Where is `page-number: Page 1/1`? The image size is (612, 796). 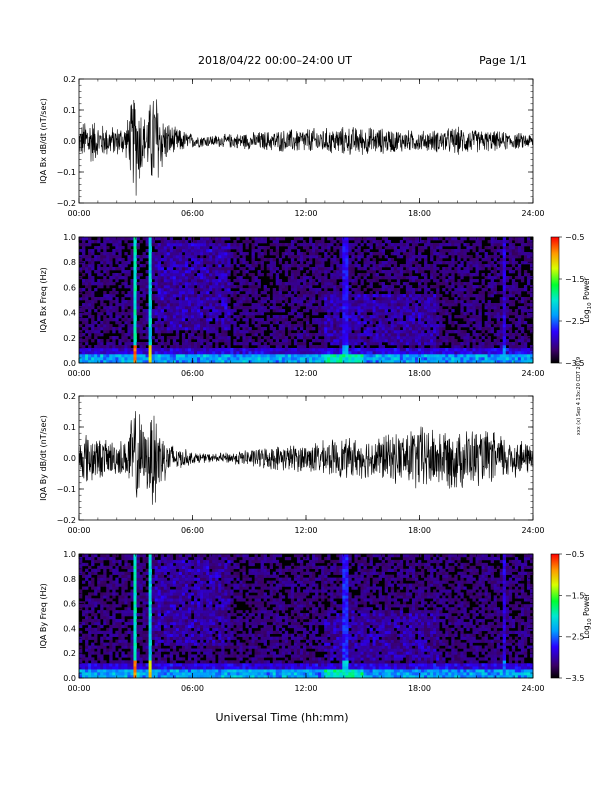 page-number: Page 1/1 is located at coordinates (503, 60).